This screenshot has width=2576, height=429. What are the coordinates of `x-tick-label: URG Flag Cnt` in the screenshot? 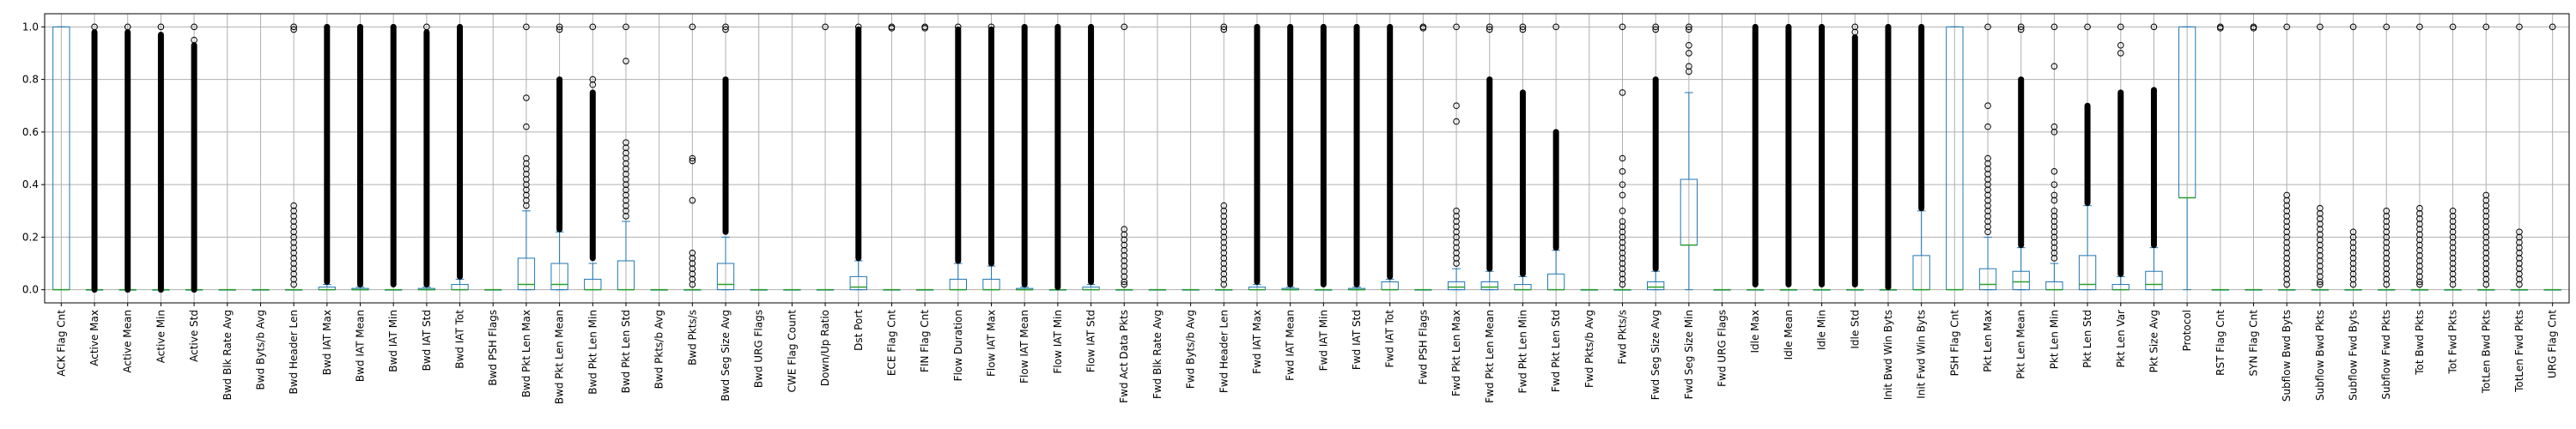 It's located at (2553, 344).